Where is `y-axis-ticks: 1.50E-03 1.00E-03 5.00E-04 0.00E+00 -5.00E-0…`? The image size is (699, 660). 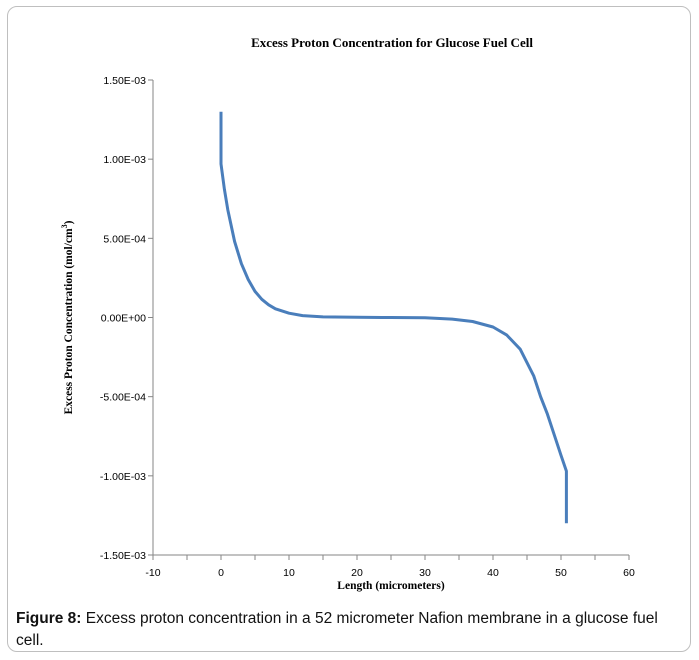 y-axis-ticks: 1.50E-03 1.00E-03 5.00E-04 0.00E+00 -5.00E-0… is located at coordinates (126, 318).